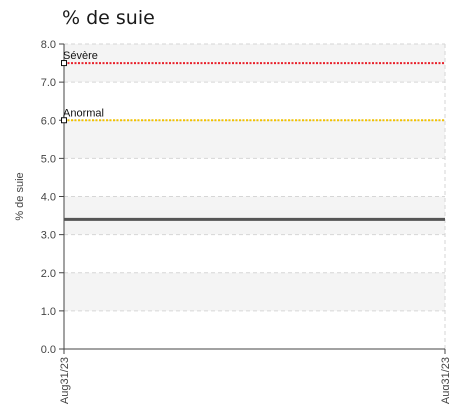 The width and height of the screenshot is (449, 413). What do you see at coordinates (48, 83) in the screenshot?
I see `y-tick-label: 7.0` at bounding box center [48, 83].